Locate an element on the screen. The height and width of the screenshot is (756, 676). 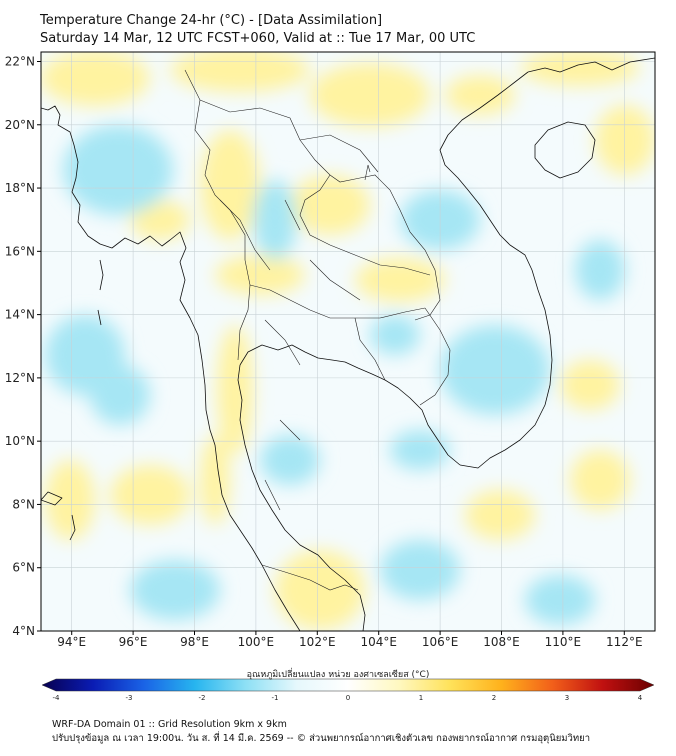
latitude-tick-label: 6°N is located at coordinates (23, 568).